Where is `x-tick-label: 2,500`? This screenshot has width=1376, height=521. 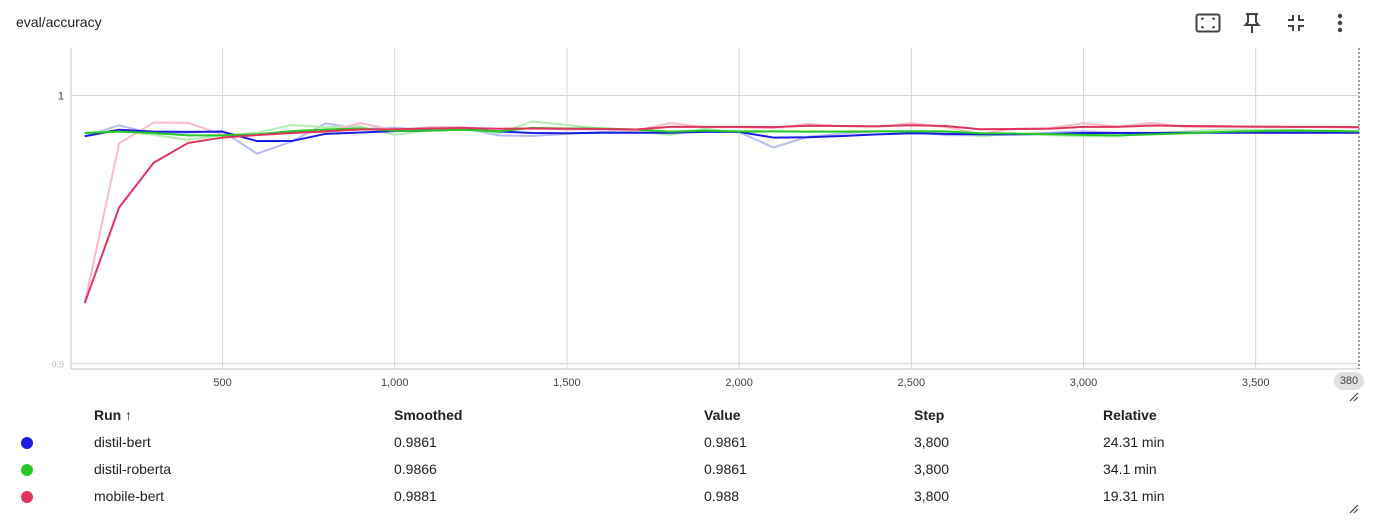 x-tick-label: 2,500 is located at coordinates (912, 383).